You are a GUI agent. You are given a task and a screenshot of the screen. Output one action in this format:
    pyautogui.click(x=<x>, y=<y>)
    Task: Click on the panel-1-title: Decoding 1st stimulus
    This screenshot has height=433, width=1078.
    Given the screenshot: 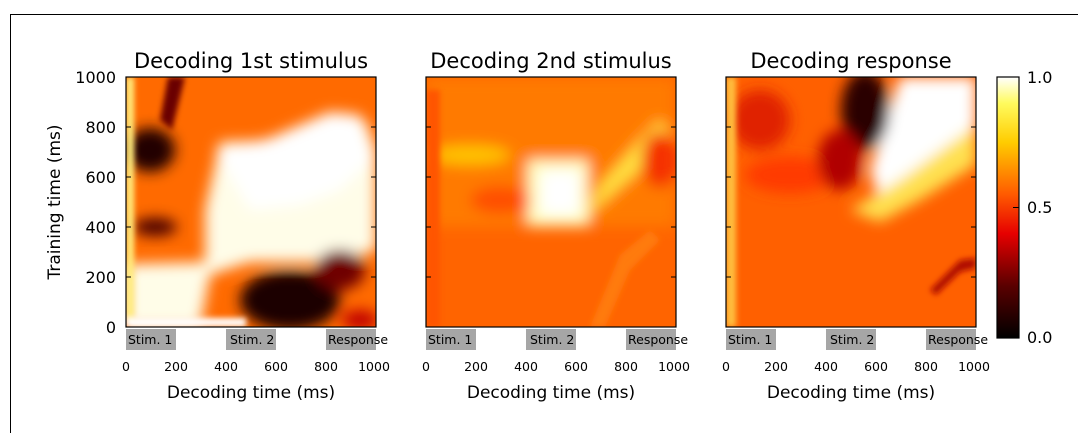 What is the action you would take?
    pyautogui.click(x=251, y=61)
    